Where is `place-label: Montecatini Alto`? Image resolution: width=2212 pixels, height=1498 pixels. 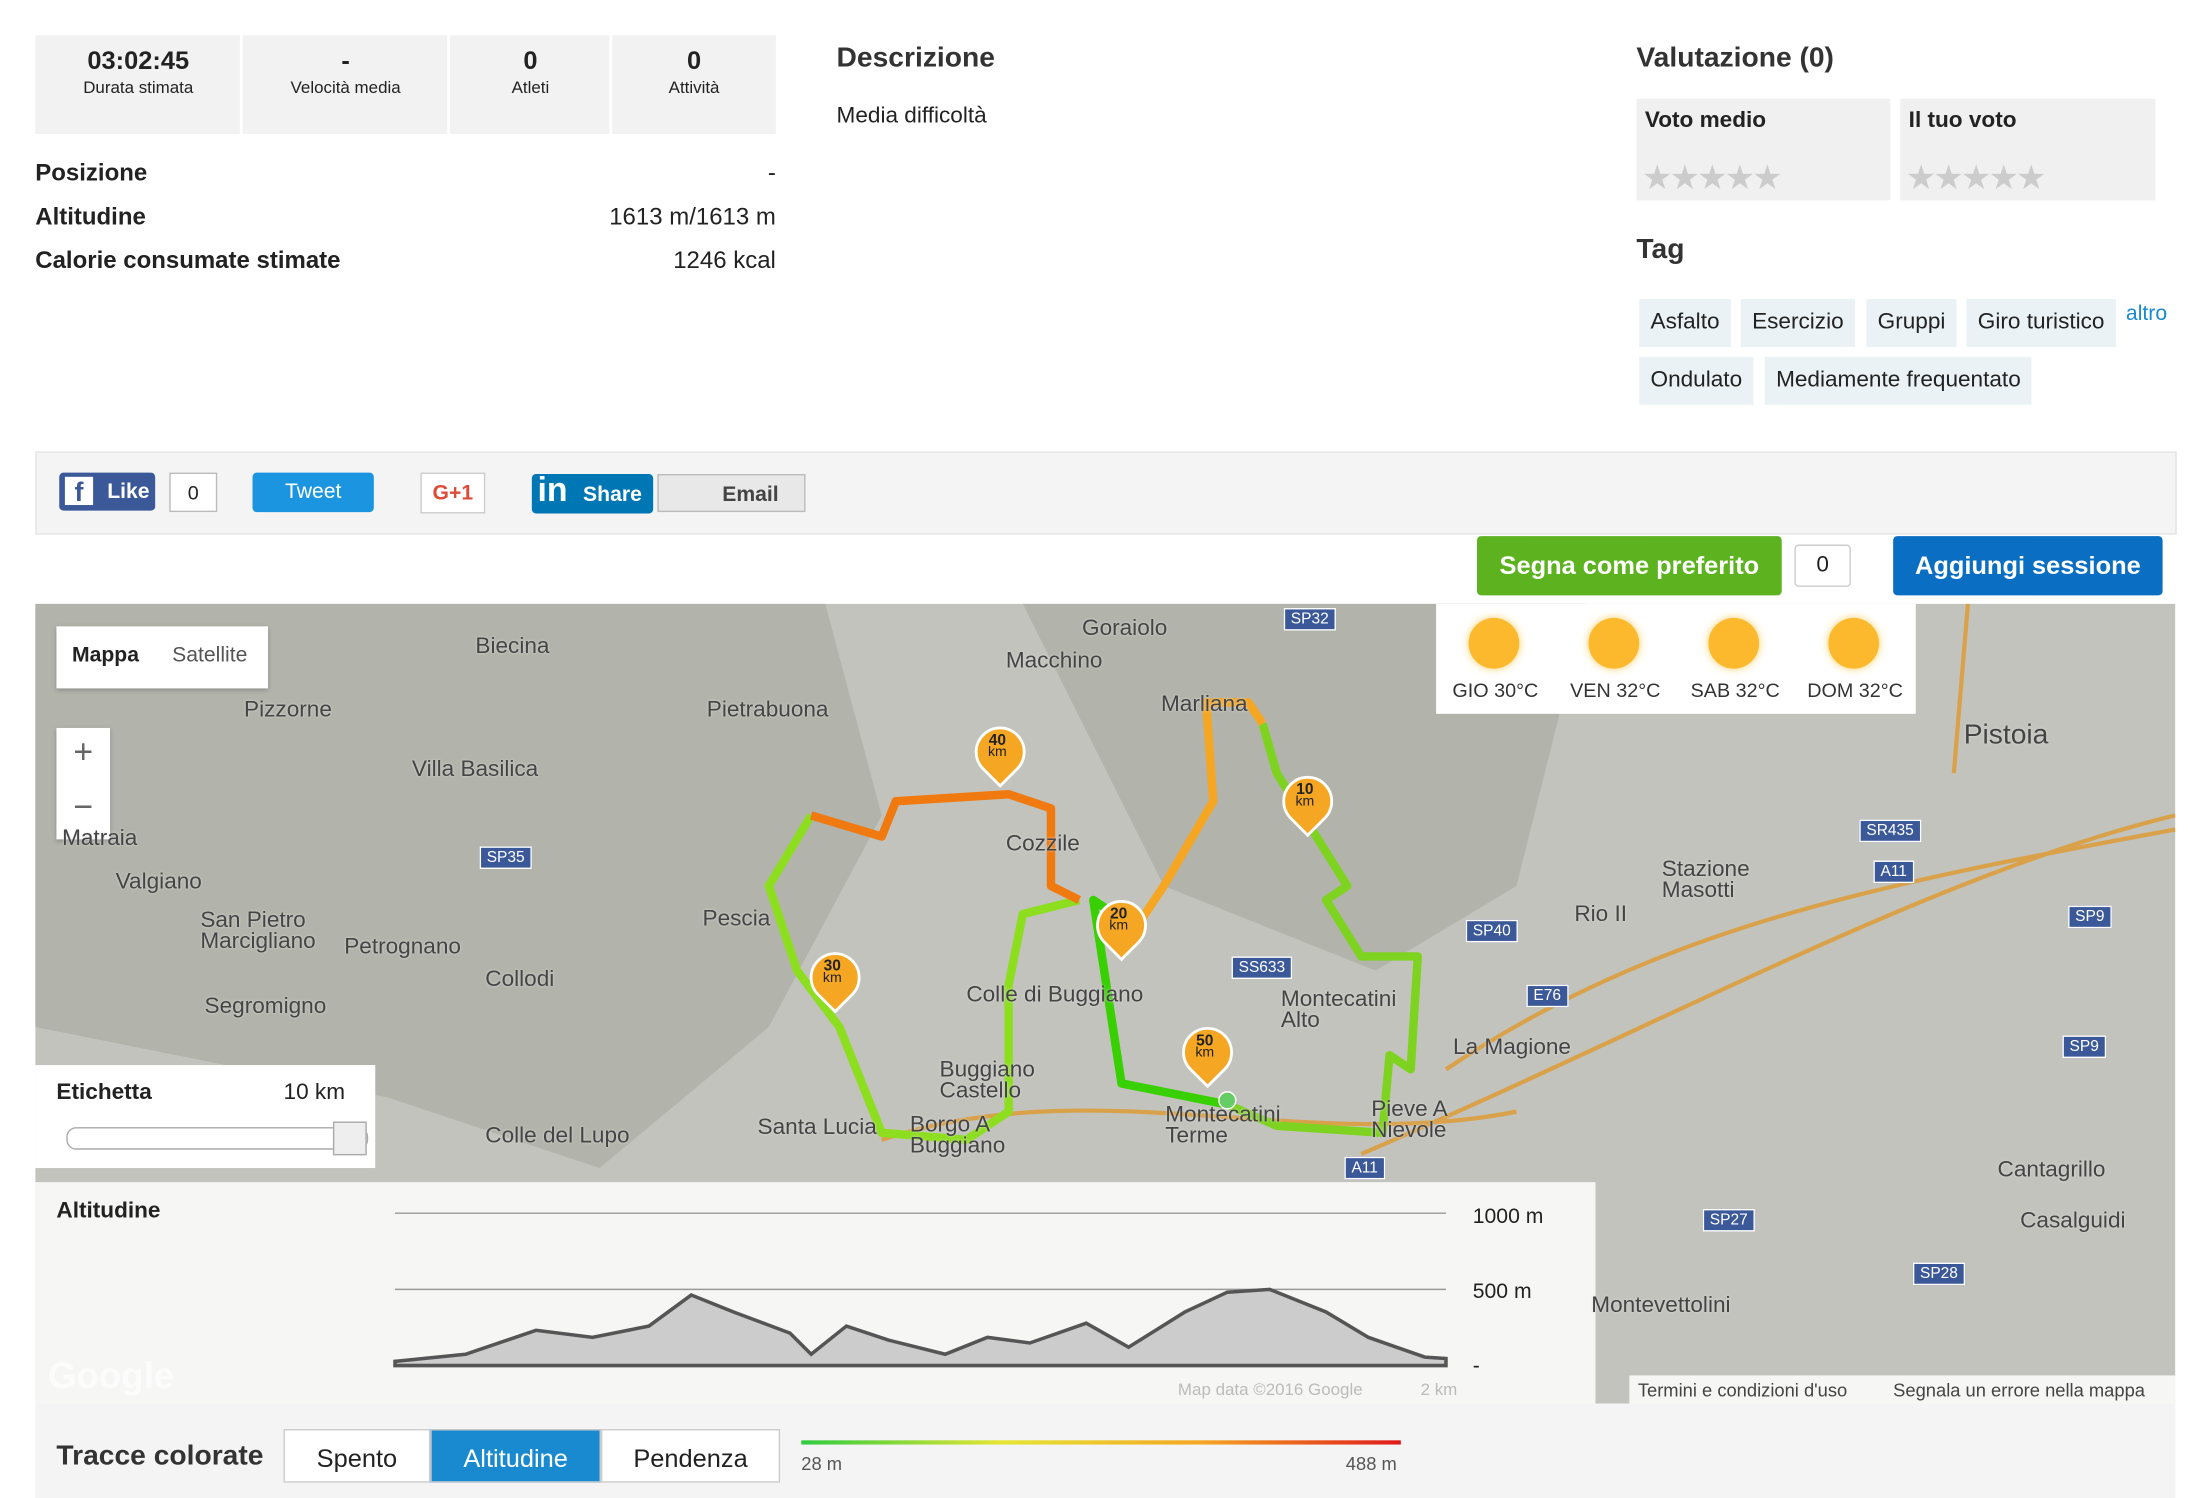 place-label: Montecatini Alto is located at coordinates (1338, 1010).